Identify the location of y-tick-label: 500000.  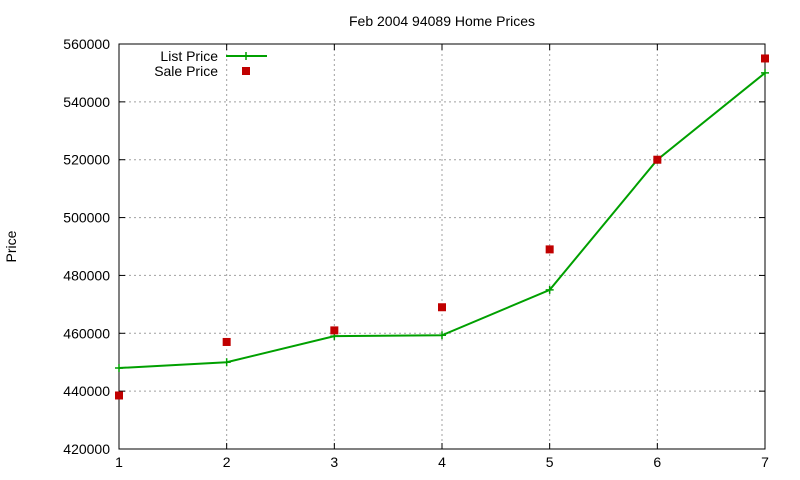
(86, 218).